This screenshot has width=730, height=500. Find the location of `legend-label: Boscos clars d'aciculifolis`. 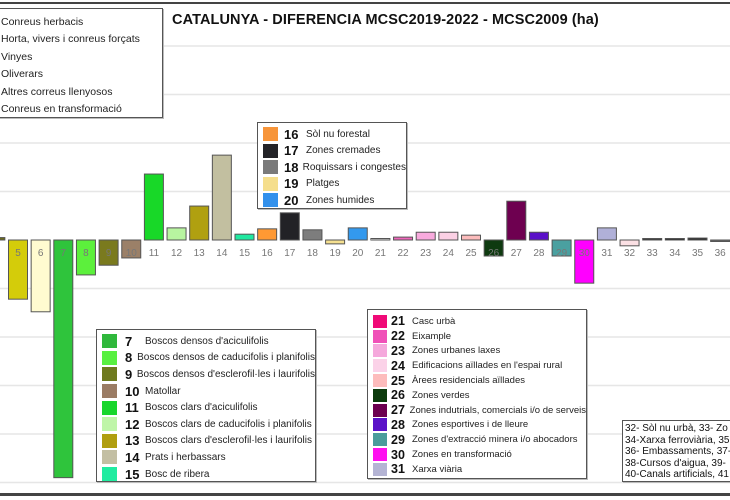

legend-label: Boscos clars d'aciculifolis is located at coordinates (201, 408).